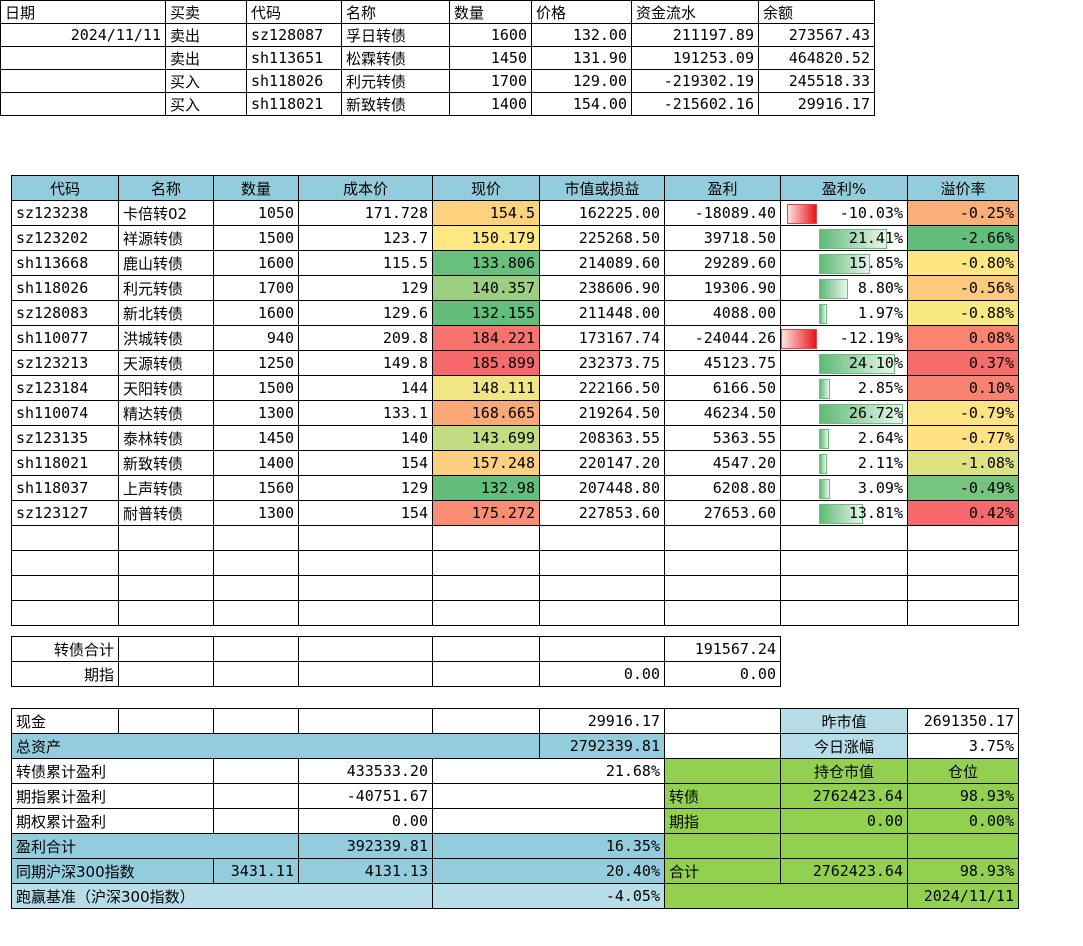 This screenshot has width=1083, height=946. Describe the element at coordinates (722, 363) in the screenshot. I see `holding-profit: 45123.75` at that location.